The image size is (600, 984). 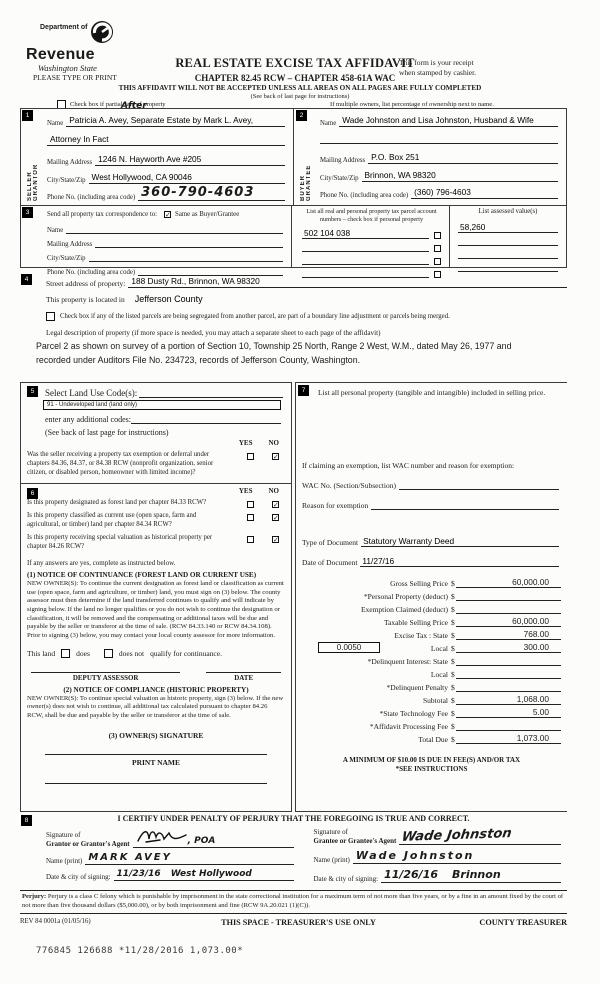 What do you see at coordinates (211, 193) in the screenshot?
I see `seller-phone-field: 360-790-4603` at bounding box center [211, 193].